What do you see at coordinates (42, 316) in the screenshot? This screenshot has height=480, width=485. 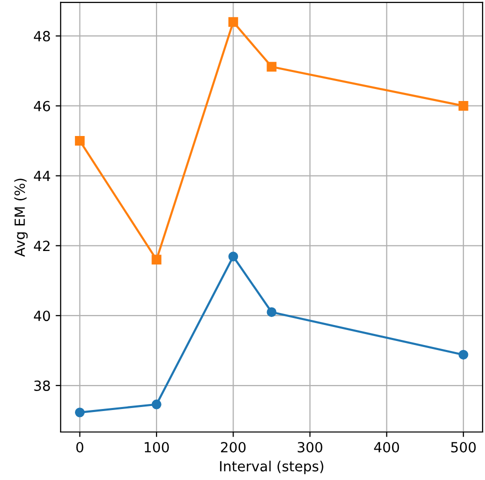 I see `y-tick-label: 40` at bounding box center [42, 316].